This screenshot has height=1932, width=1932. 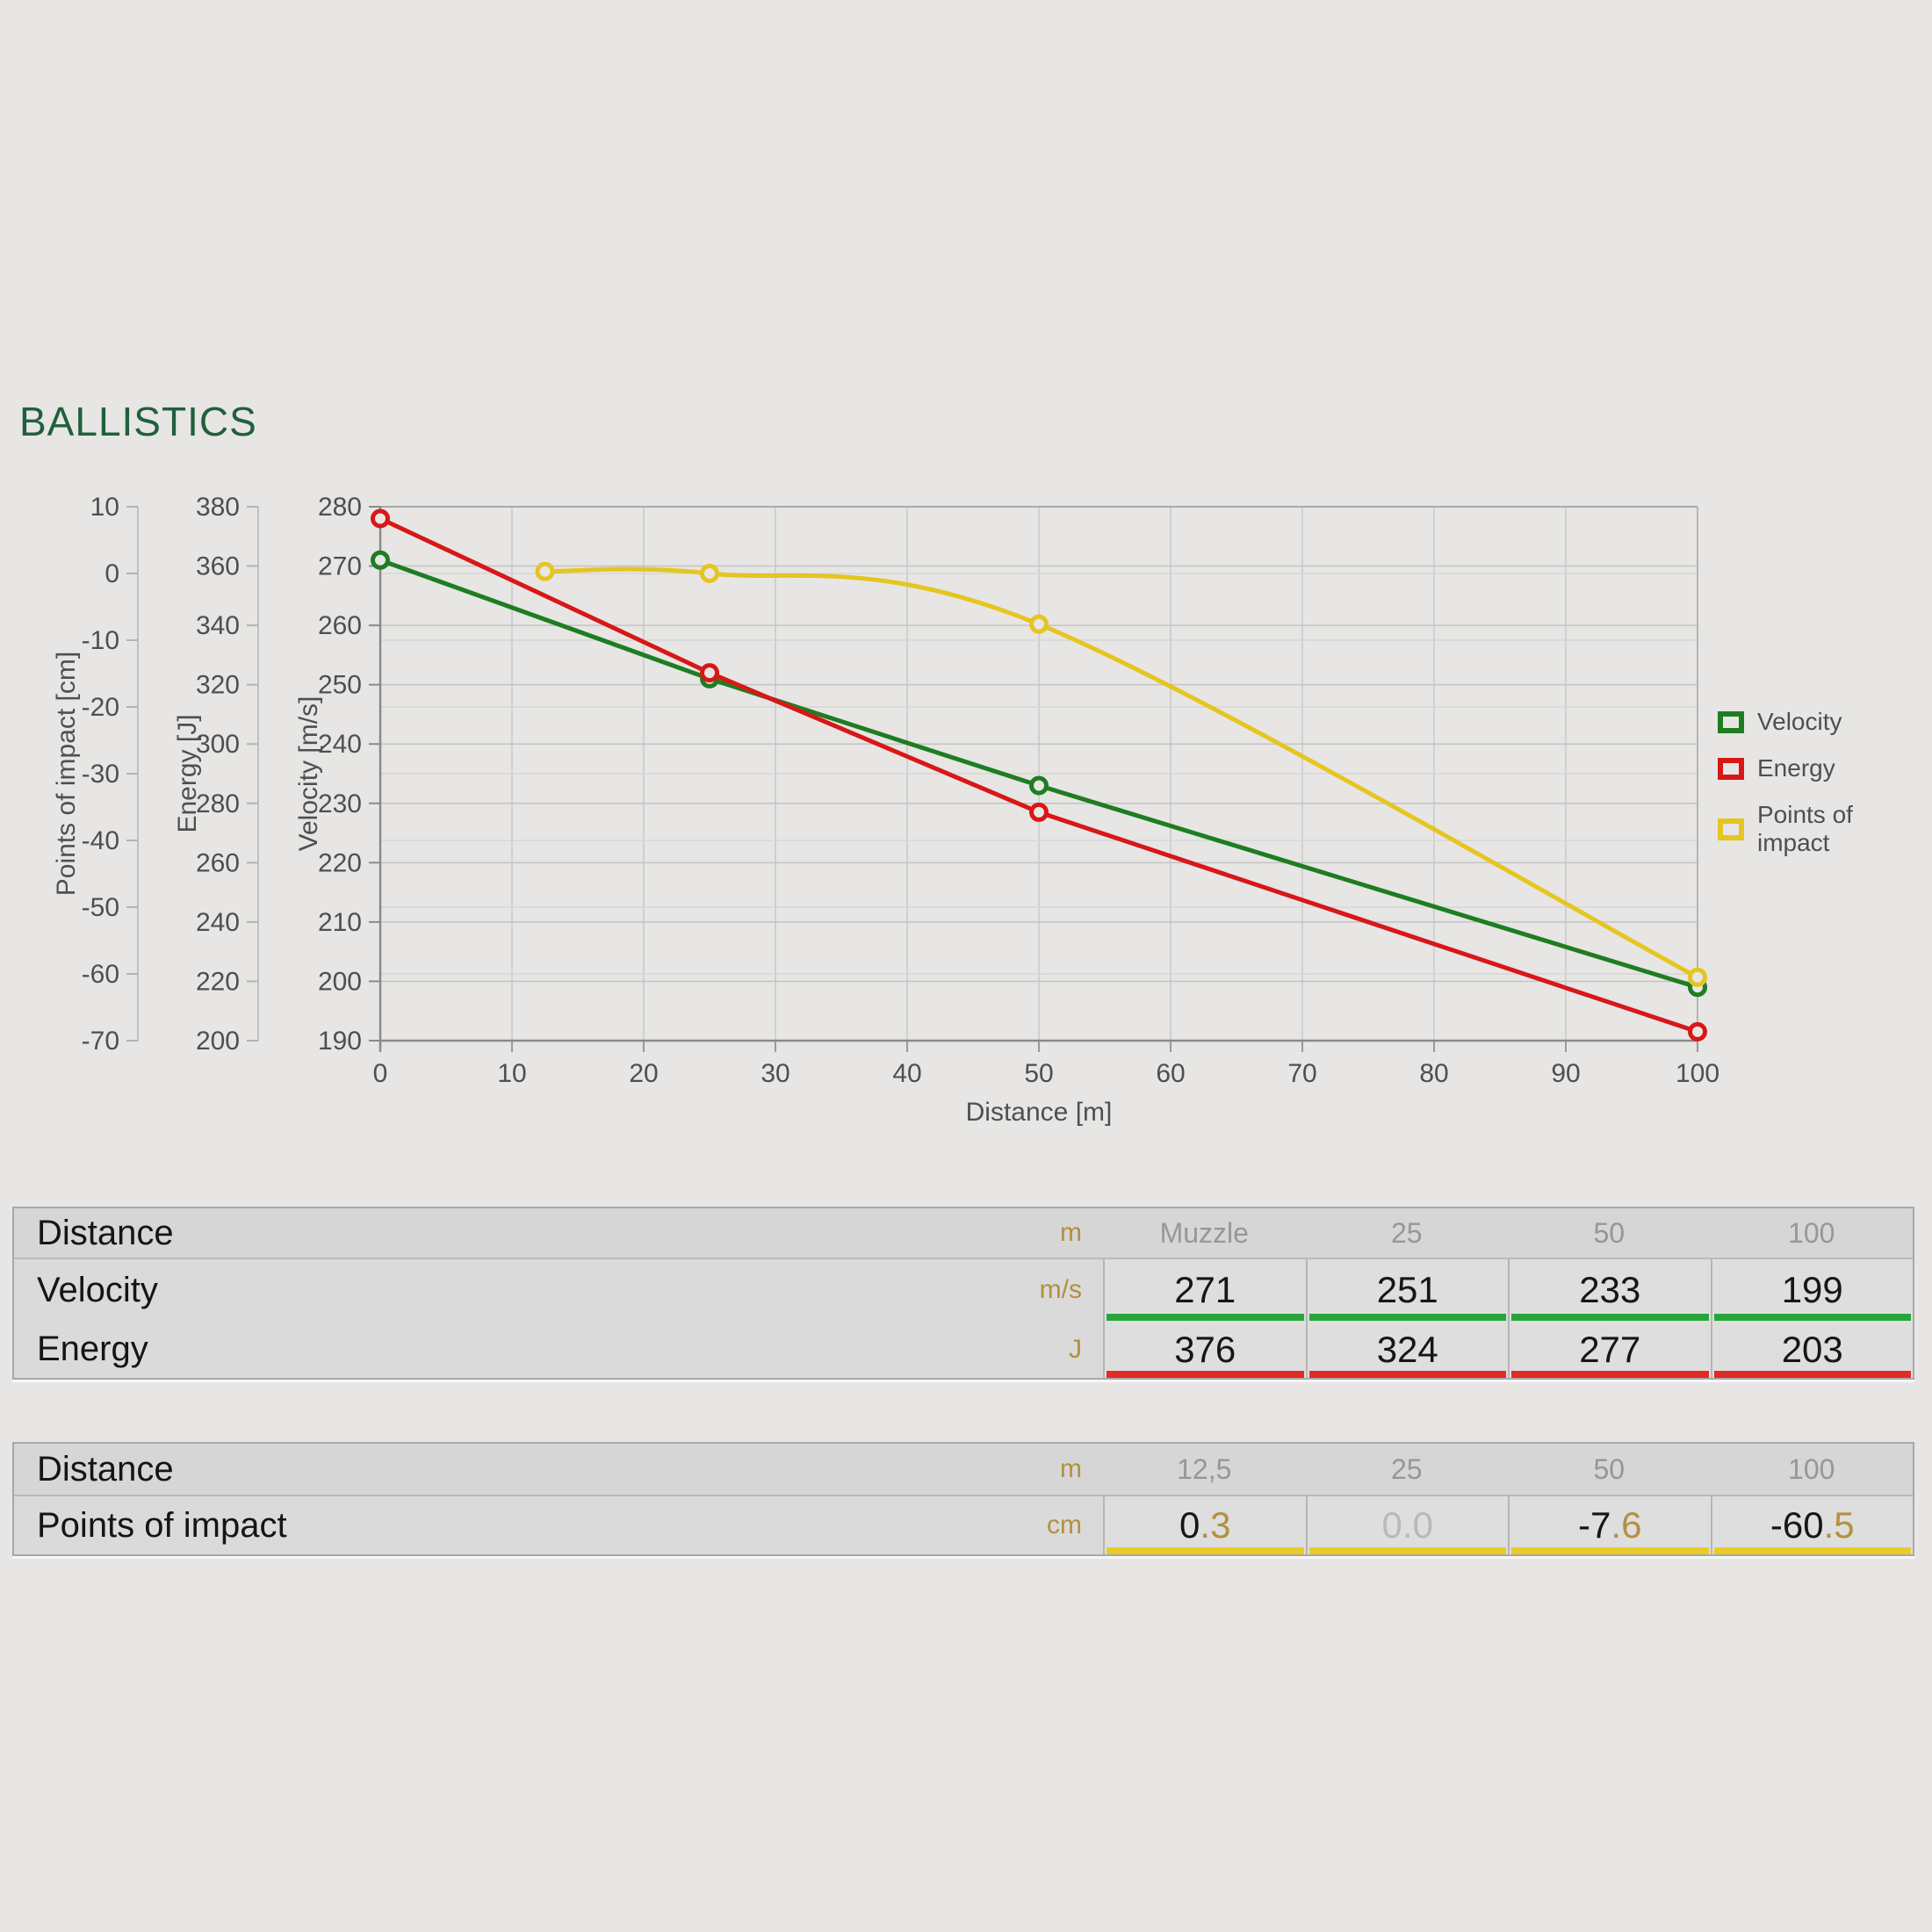 What do you see at coordinates (340, 923) in the screenshot?
I see `svg-text: 210` at bounding box center [340, 923].